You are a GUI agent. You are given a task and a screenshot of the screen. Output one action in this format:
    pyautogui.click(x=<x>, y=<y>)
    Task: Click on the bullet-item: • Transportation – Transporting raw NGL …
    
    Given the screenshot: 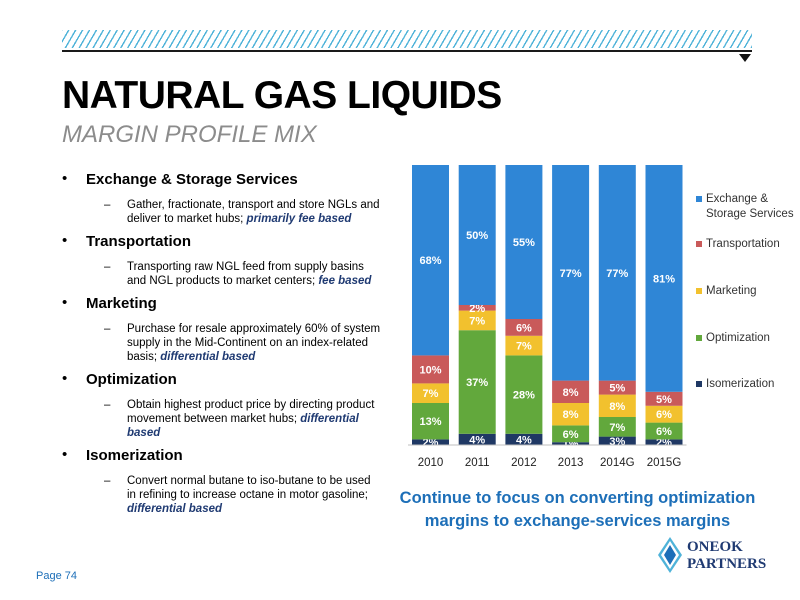 What is the action you would take?
    pyautogui.click(x=222, y=260)
    